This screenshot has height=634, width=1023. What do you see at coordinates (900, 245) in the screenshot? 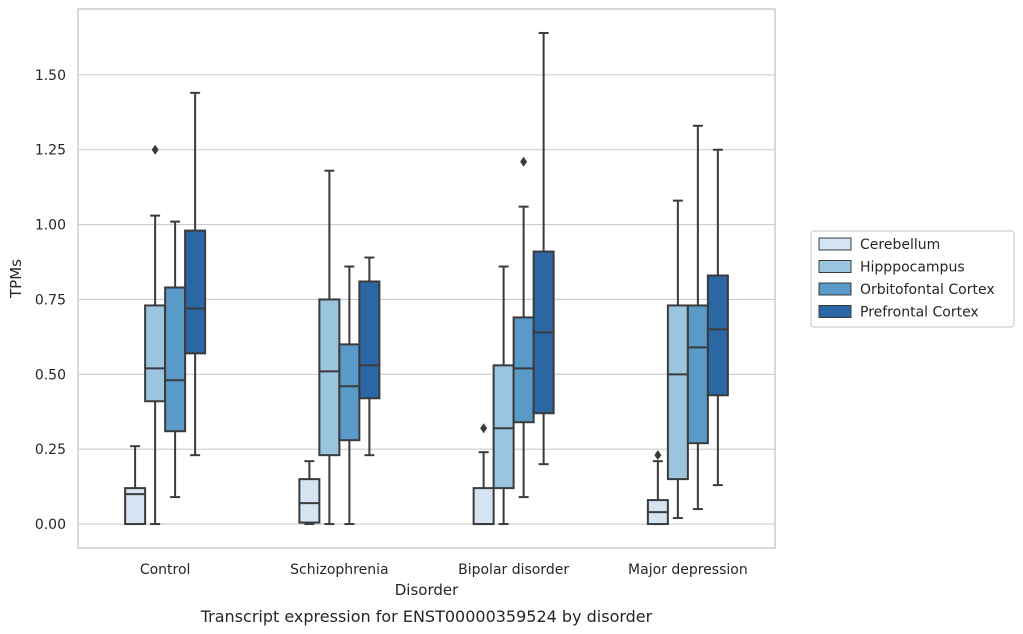
I see `legend-label: Cerebellum` at bounding box center [900, 245].